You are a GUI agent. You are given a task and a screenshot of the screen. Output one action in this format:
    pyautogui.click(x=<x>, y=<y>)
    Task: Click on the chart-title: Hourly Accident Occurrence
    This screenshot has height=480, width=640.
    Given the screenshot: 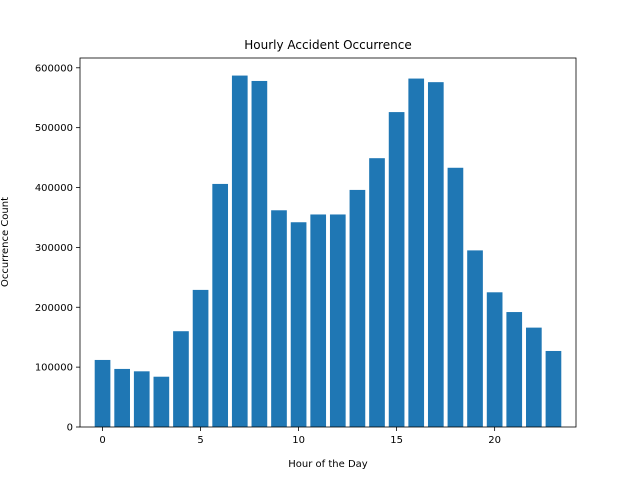 What is the action you would take?
    pyautogui.click(x=327, y=45)
    